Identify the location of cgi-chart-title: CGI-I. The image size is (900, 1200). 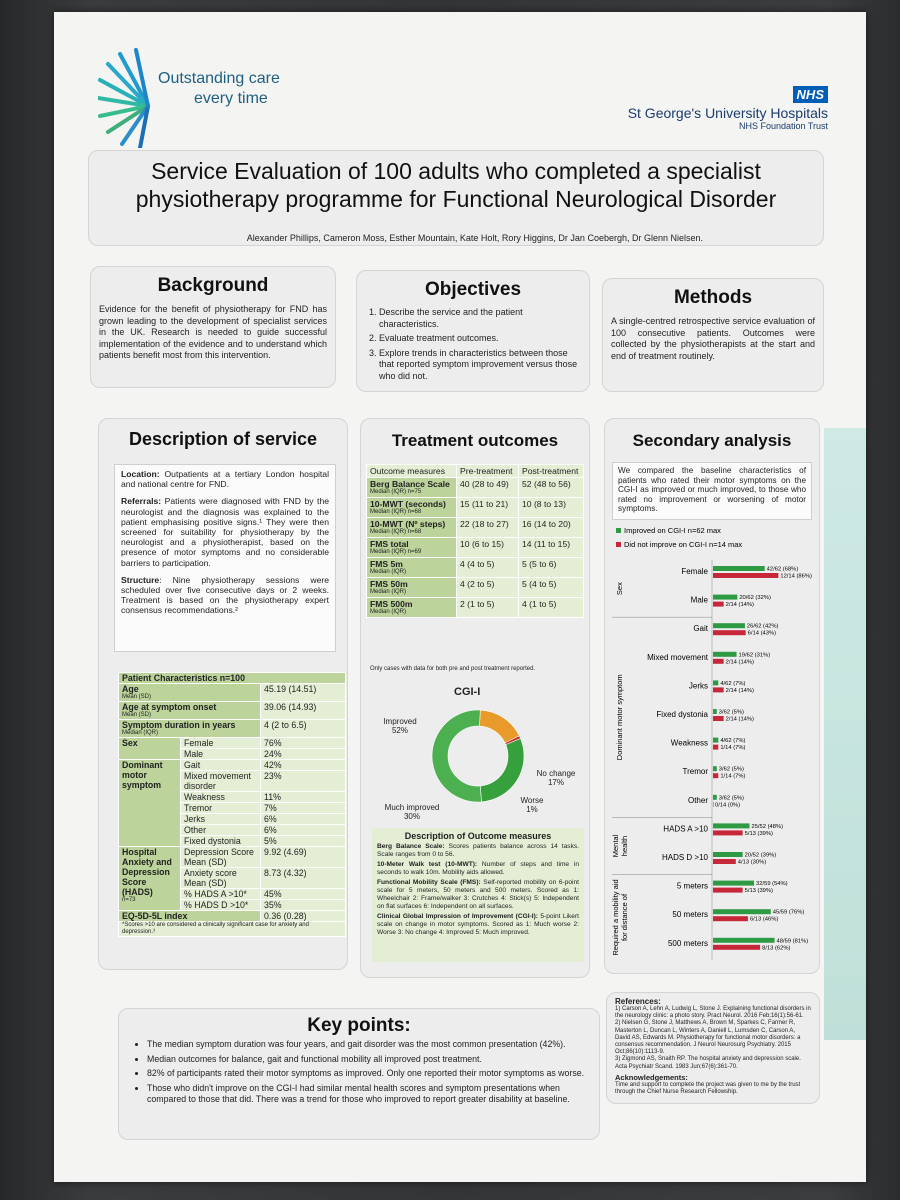
(467, 692).